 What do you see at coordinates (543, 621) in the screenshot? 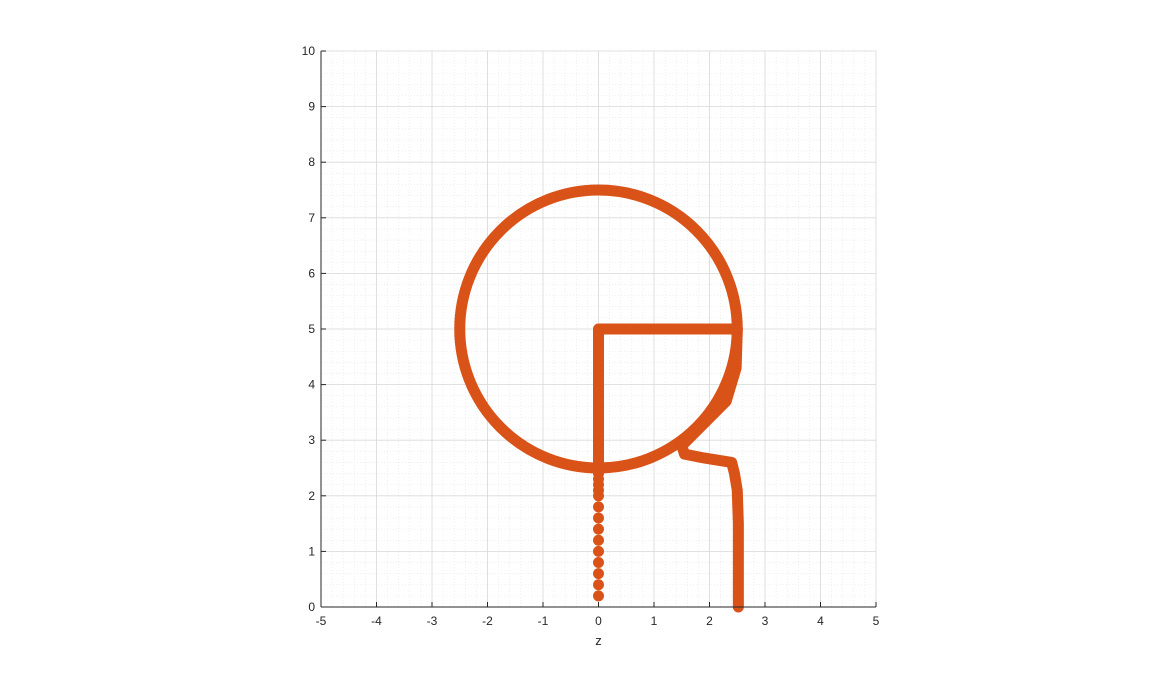
I see `x-tick-label: -1` at bounding box center [543, 621].